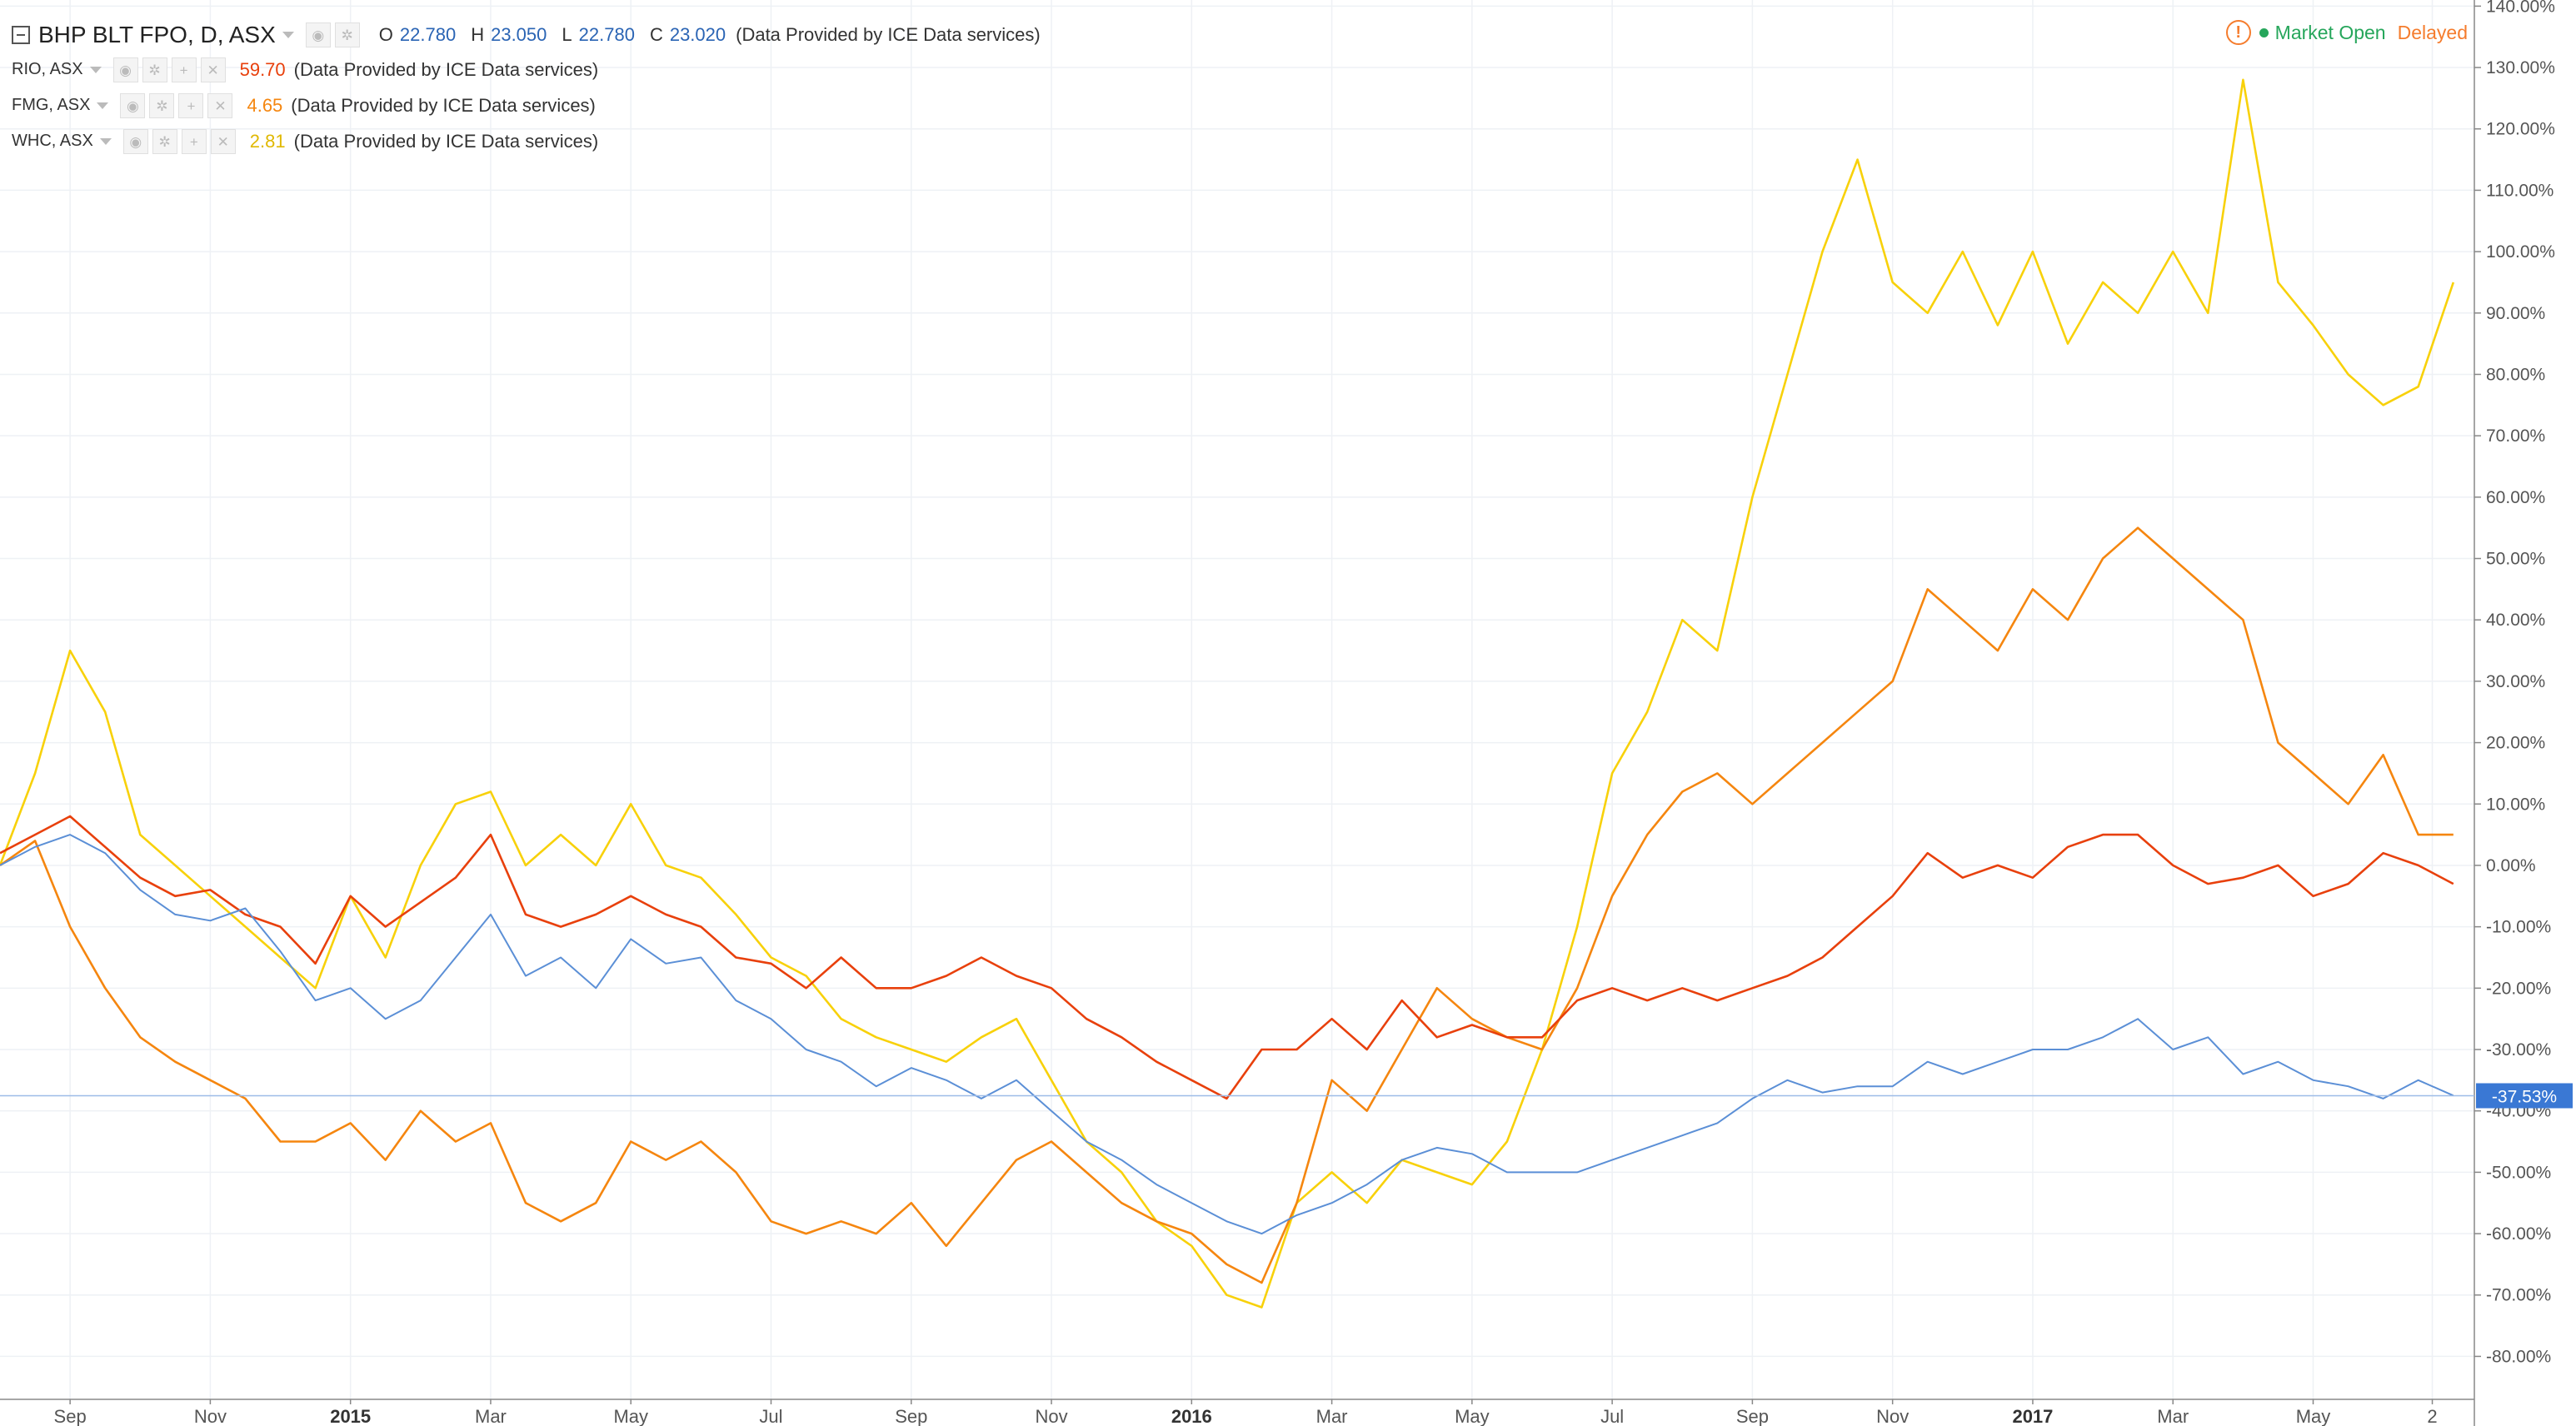  I want to click on legend-symbol-whc: WHC, ASX, so click(52, 141).